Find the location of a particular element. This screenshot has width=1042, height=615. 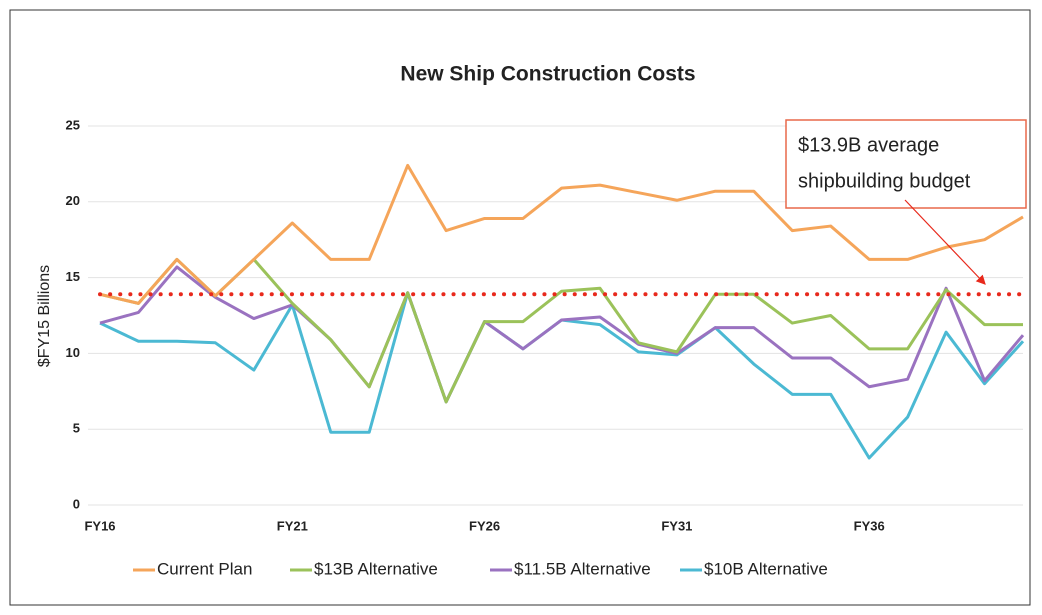

y-axis-label: $FY15 Billions is located at coordinates (44, 316).